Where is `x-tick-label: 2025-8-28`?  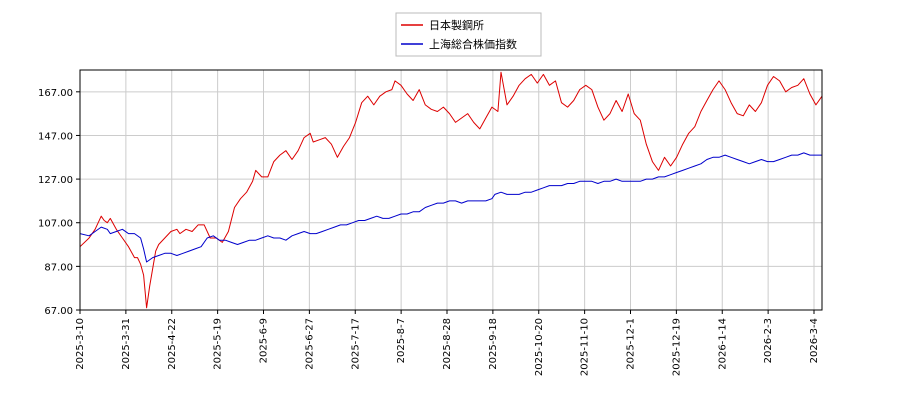 x-tick-label: 2025-8-28 is located at coordinates (447, 344).